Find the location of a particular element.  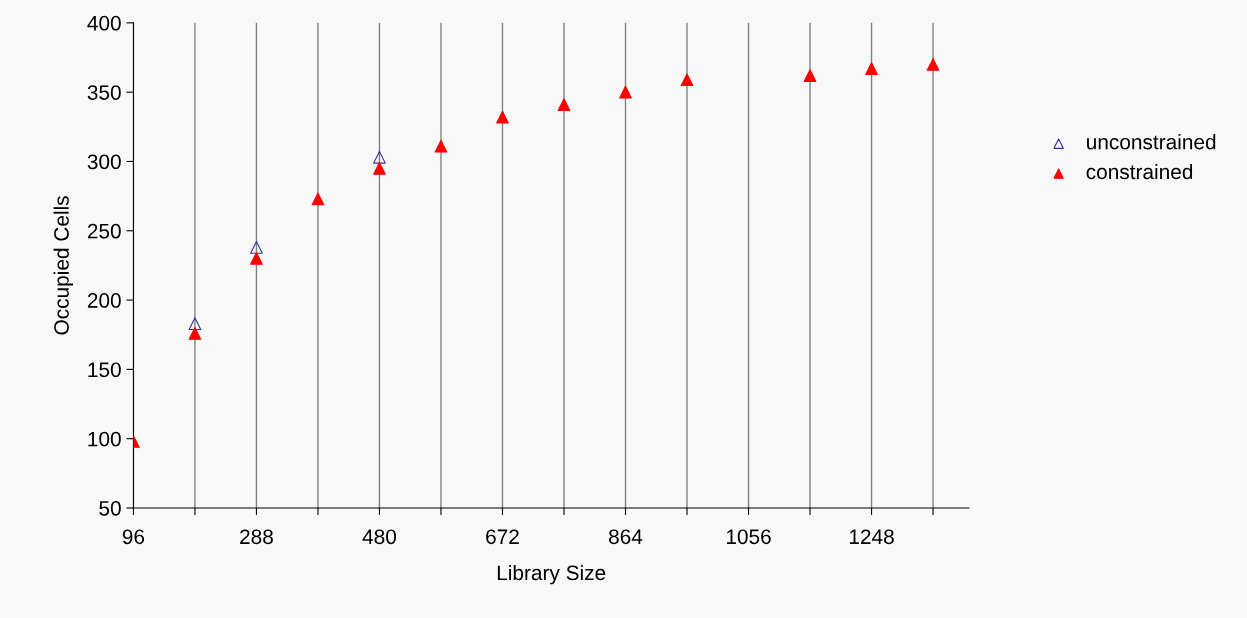

x-tick-label: 480 is located at coordinates (379, 537).